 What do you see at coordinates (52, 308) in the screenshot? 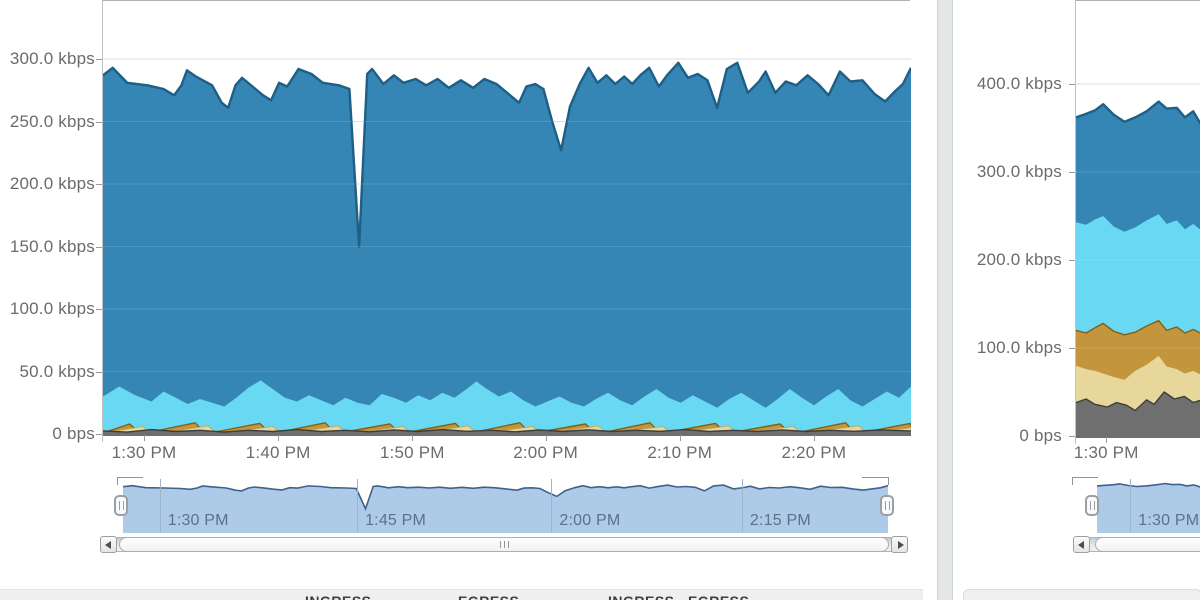
I see `y-axis-label: 100.0 kbps` at bounding box center [52, 308].